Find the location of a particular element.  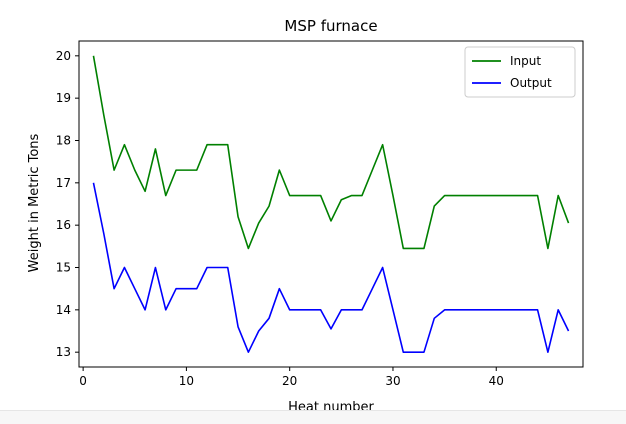

y-tick-label: 13 is located at coordinates (63, 352).